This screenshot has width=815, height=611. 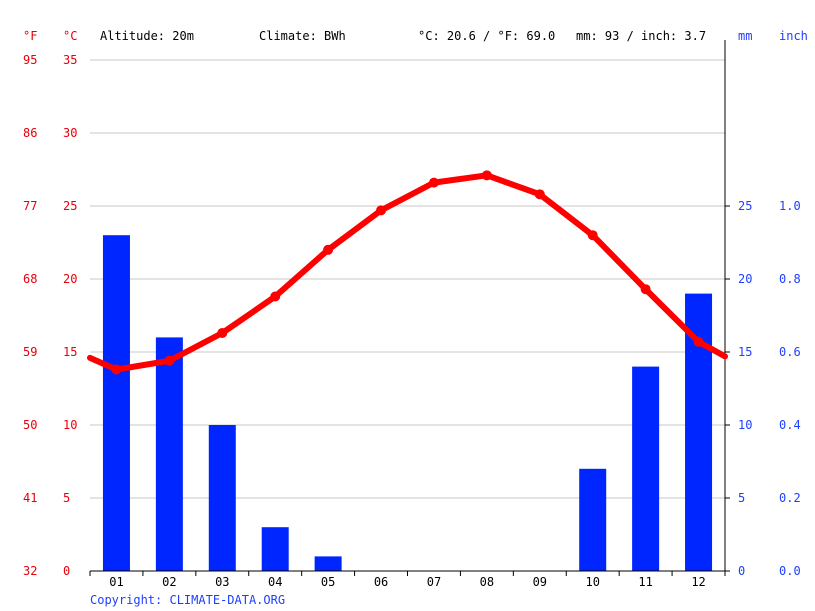 What do you see at coordinates (790, 425) in the screenshot?
I see `inch-tick-label: 0.4` at bounding box center [790, 425].